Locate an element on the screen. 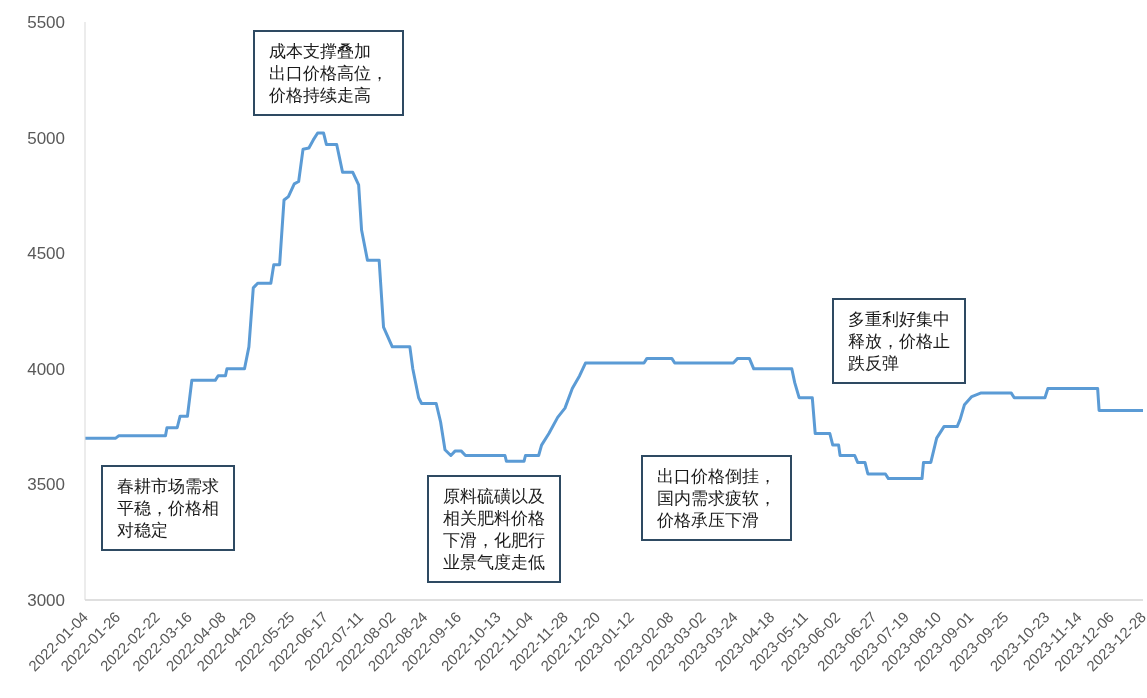  annotation: 多重利好集中释放，价格止跌反弹 is located at coordinates (899, 341).